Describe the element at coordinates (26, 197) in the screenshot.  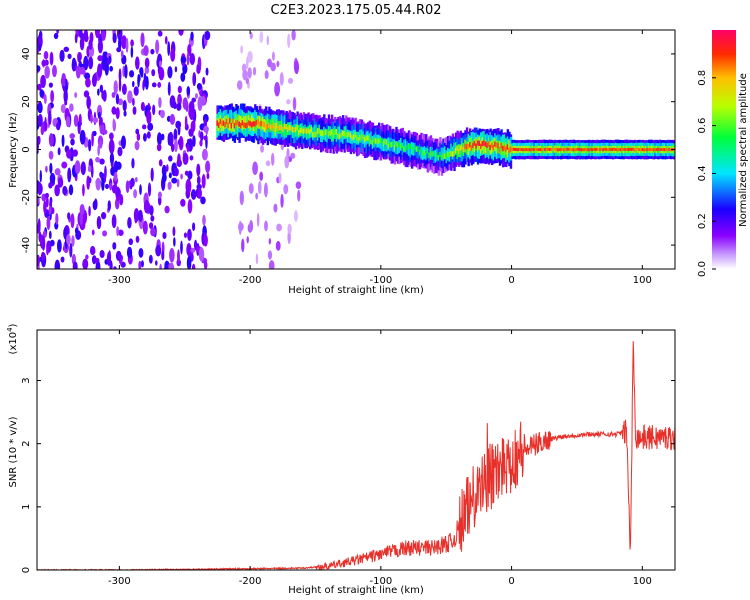
I see `y-tick-label: -20` at that location.